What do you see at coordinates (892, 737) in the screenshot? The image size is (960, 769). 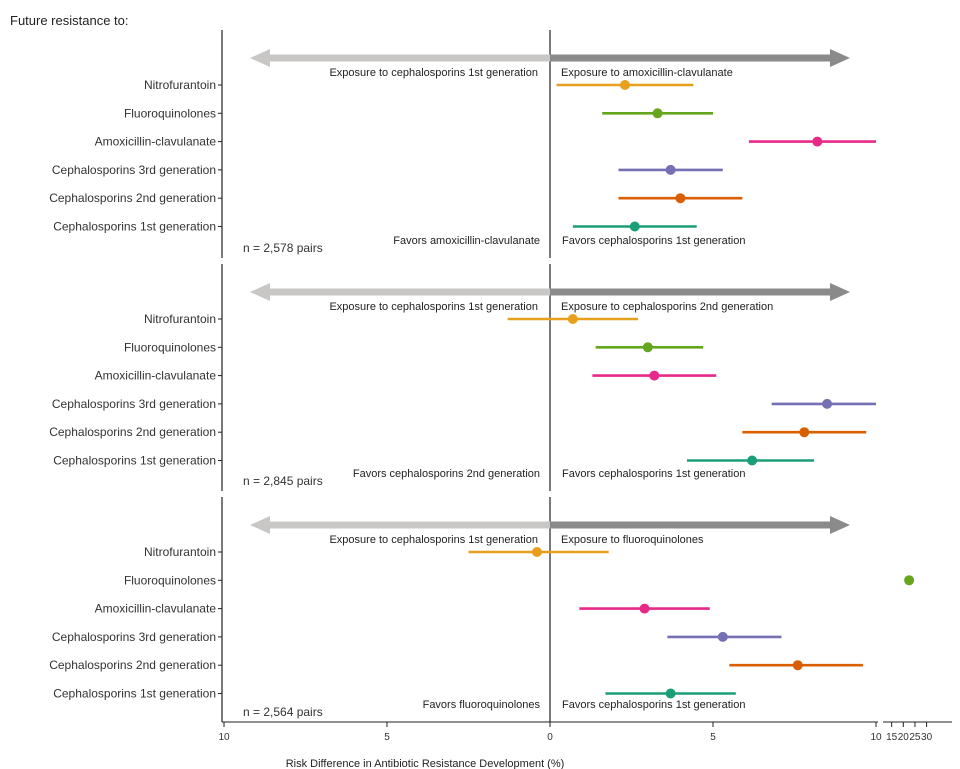 I see `broken-x-tick-label: 15` at bounding box center [892, 737].